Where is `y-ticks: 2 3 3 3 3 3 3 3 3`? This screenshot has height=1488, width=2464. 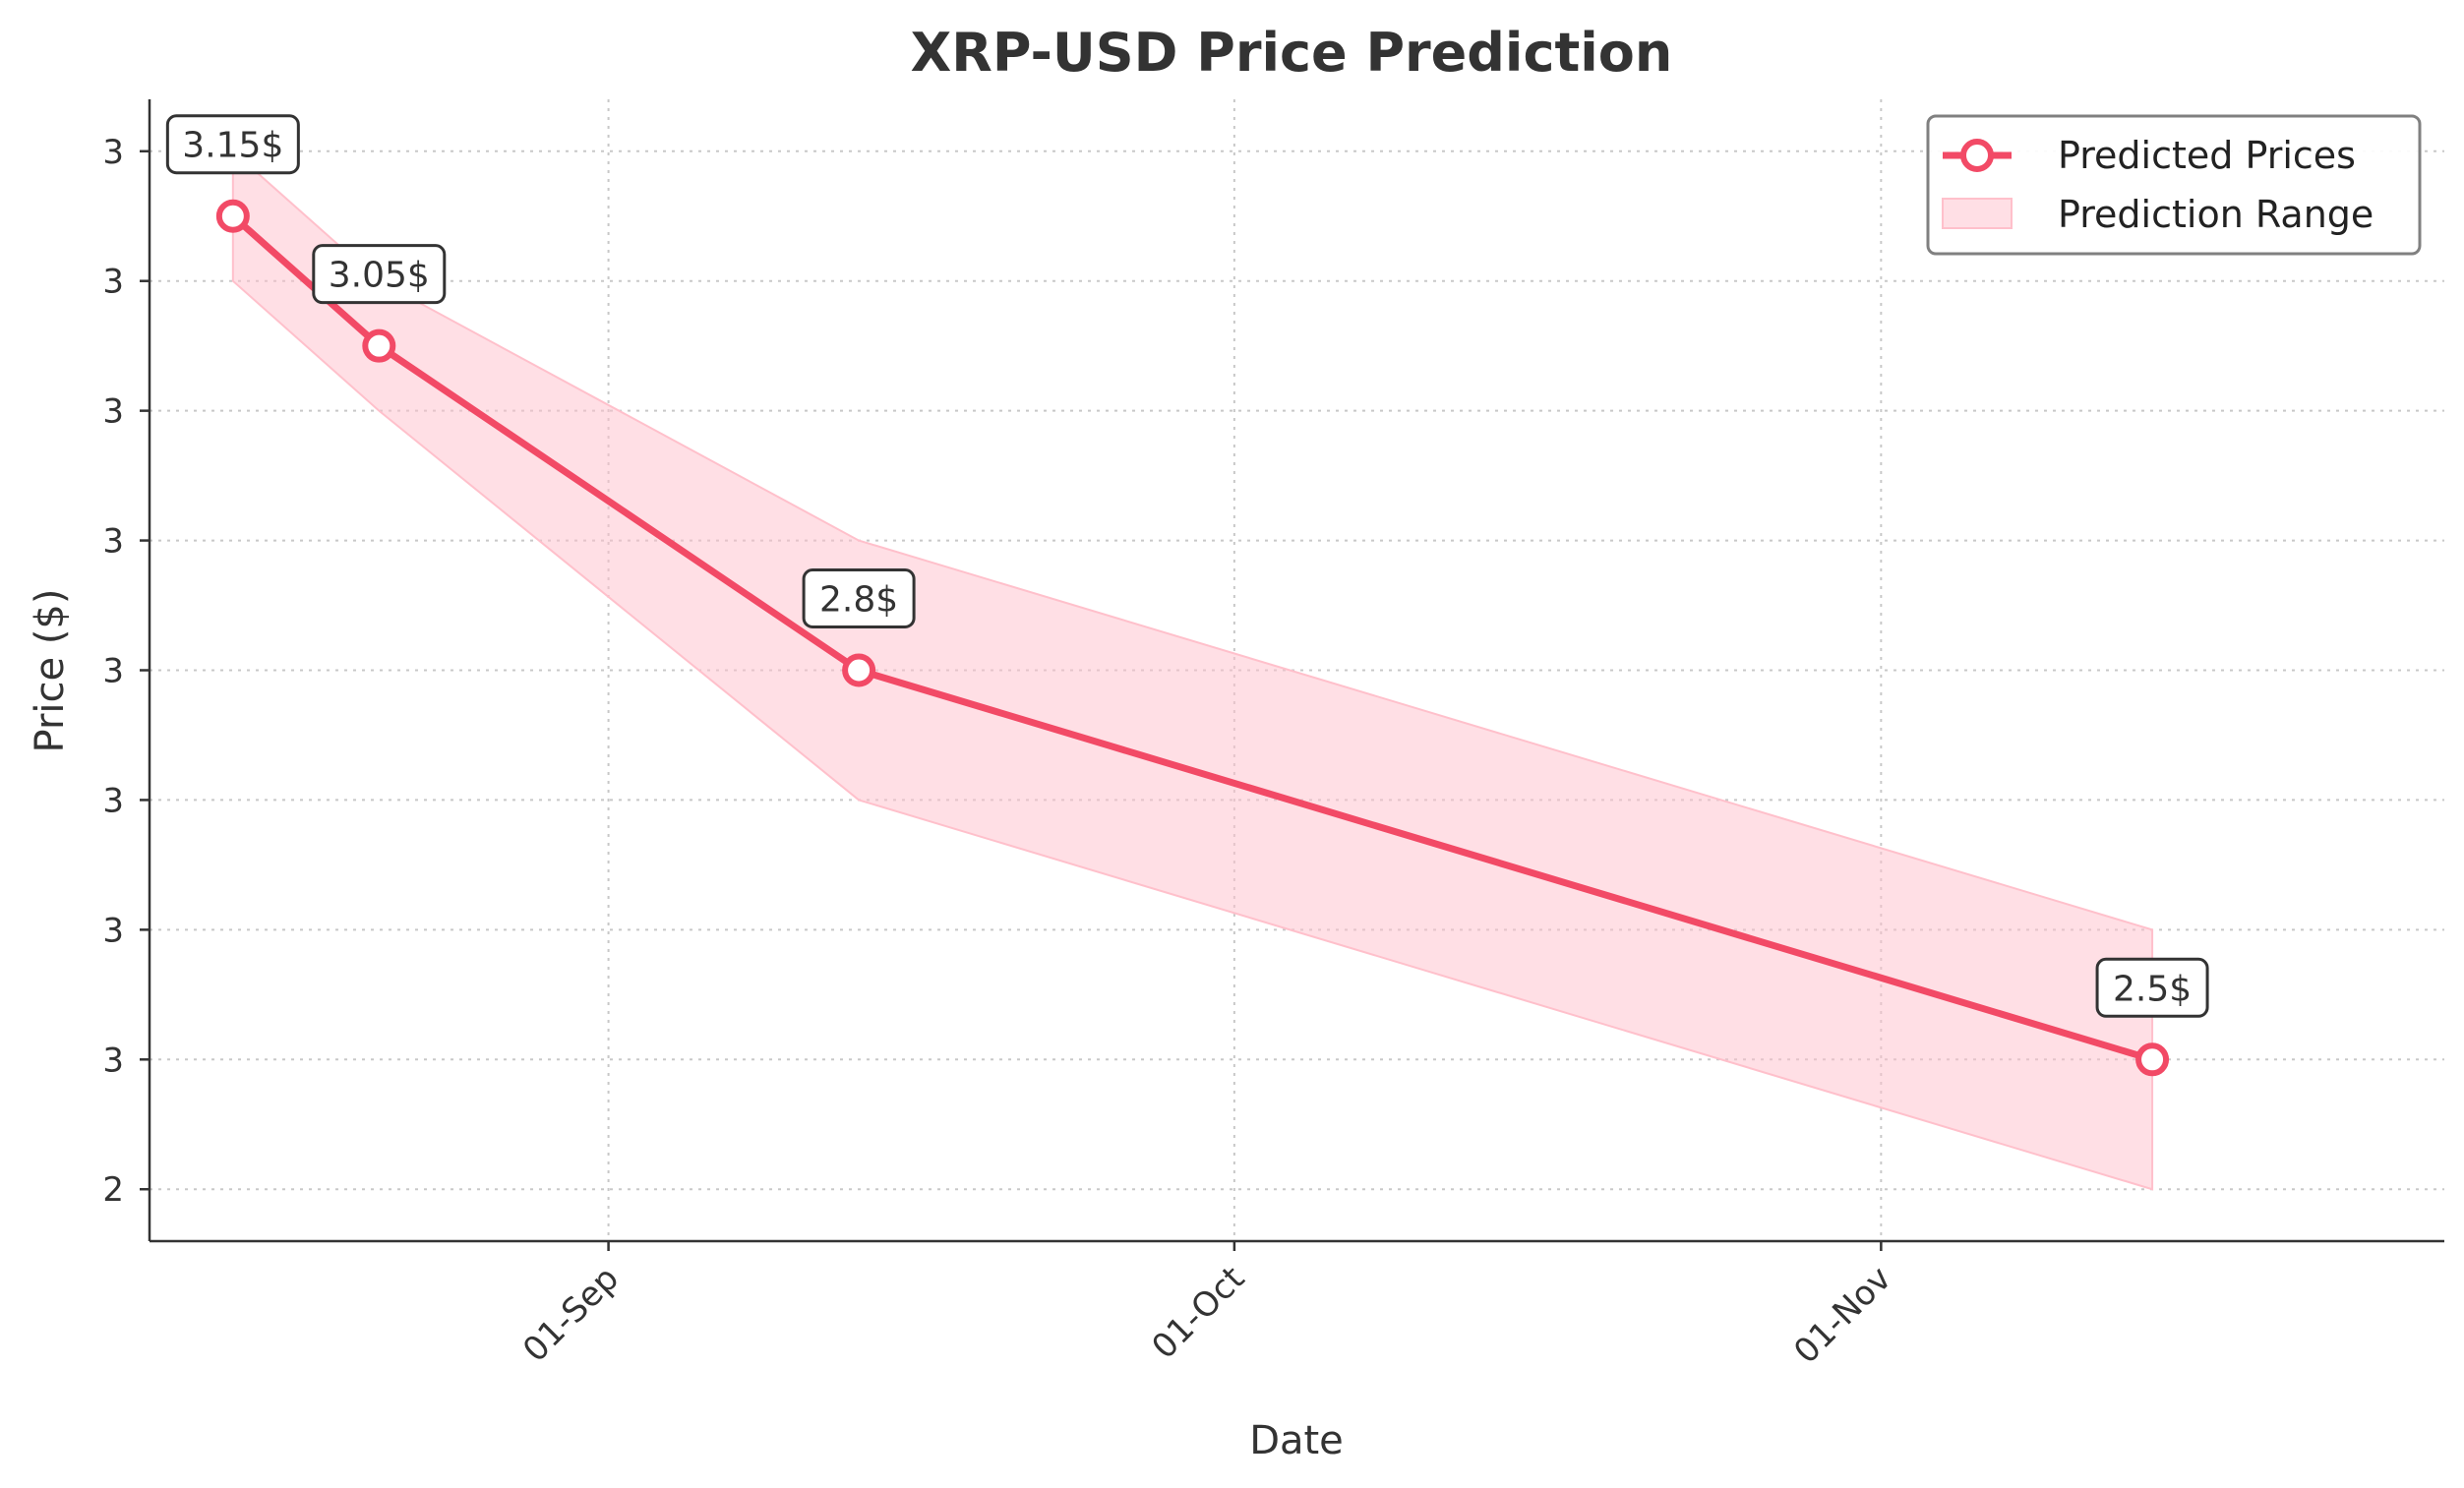 y-ticks: 2 3 3 3 3 3 3 3 3 is located at coordinates (126, 671).